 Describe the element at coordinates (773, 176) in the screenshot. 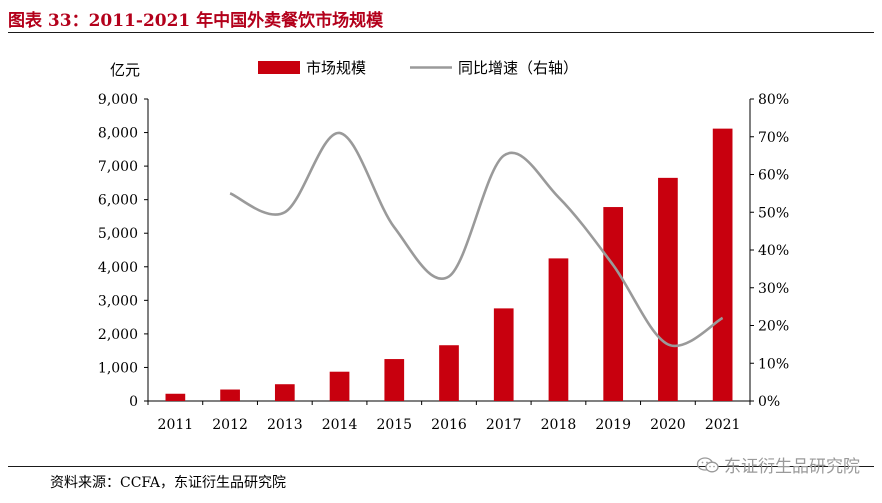

I see `right-tick-label: 60%` at that location.